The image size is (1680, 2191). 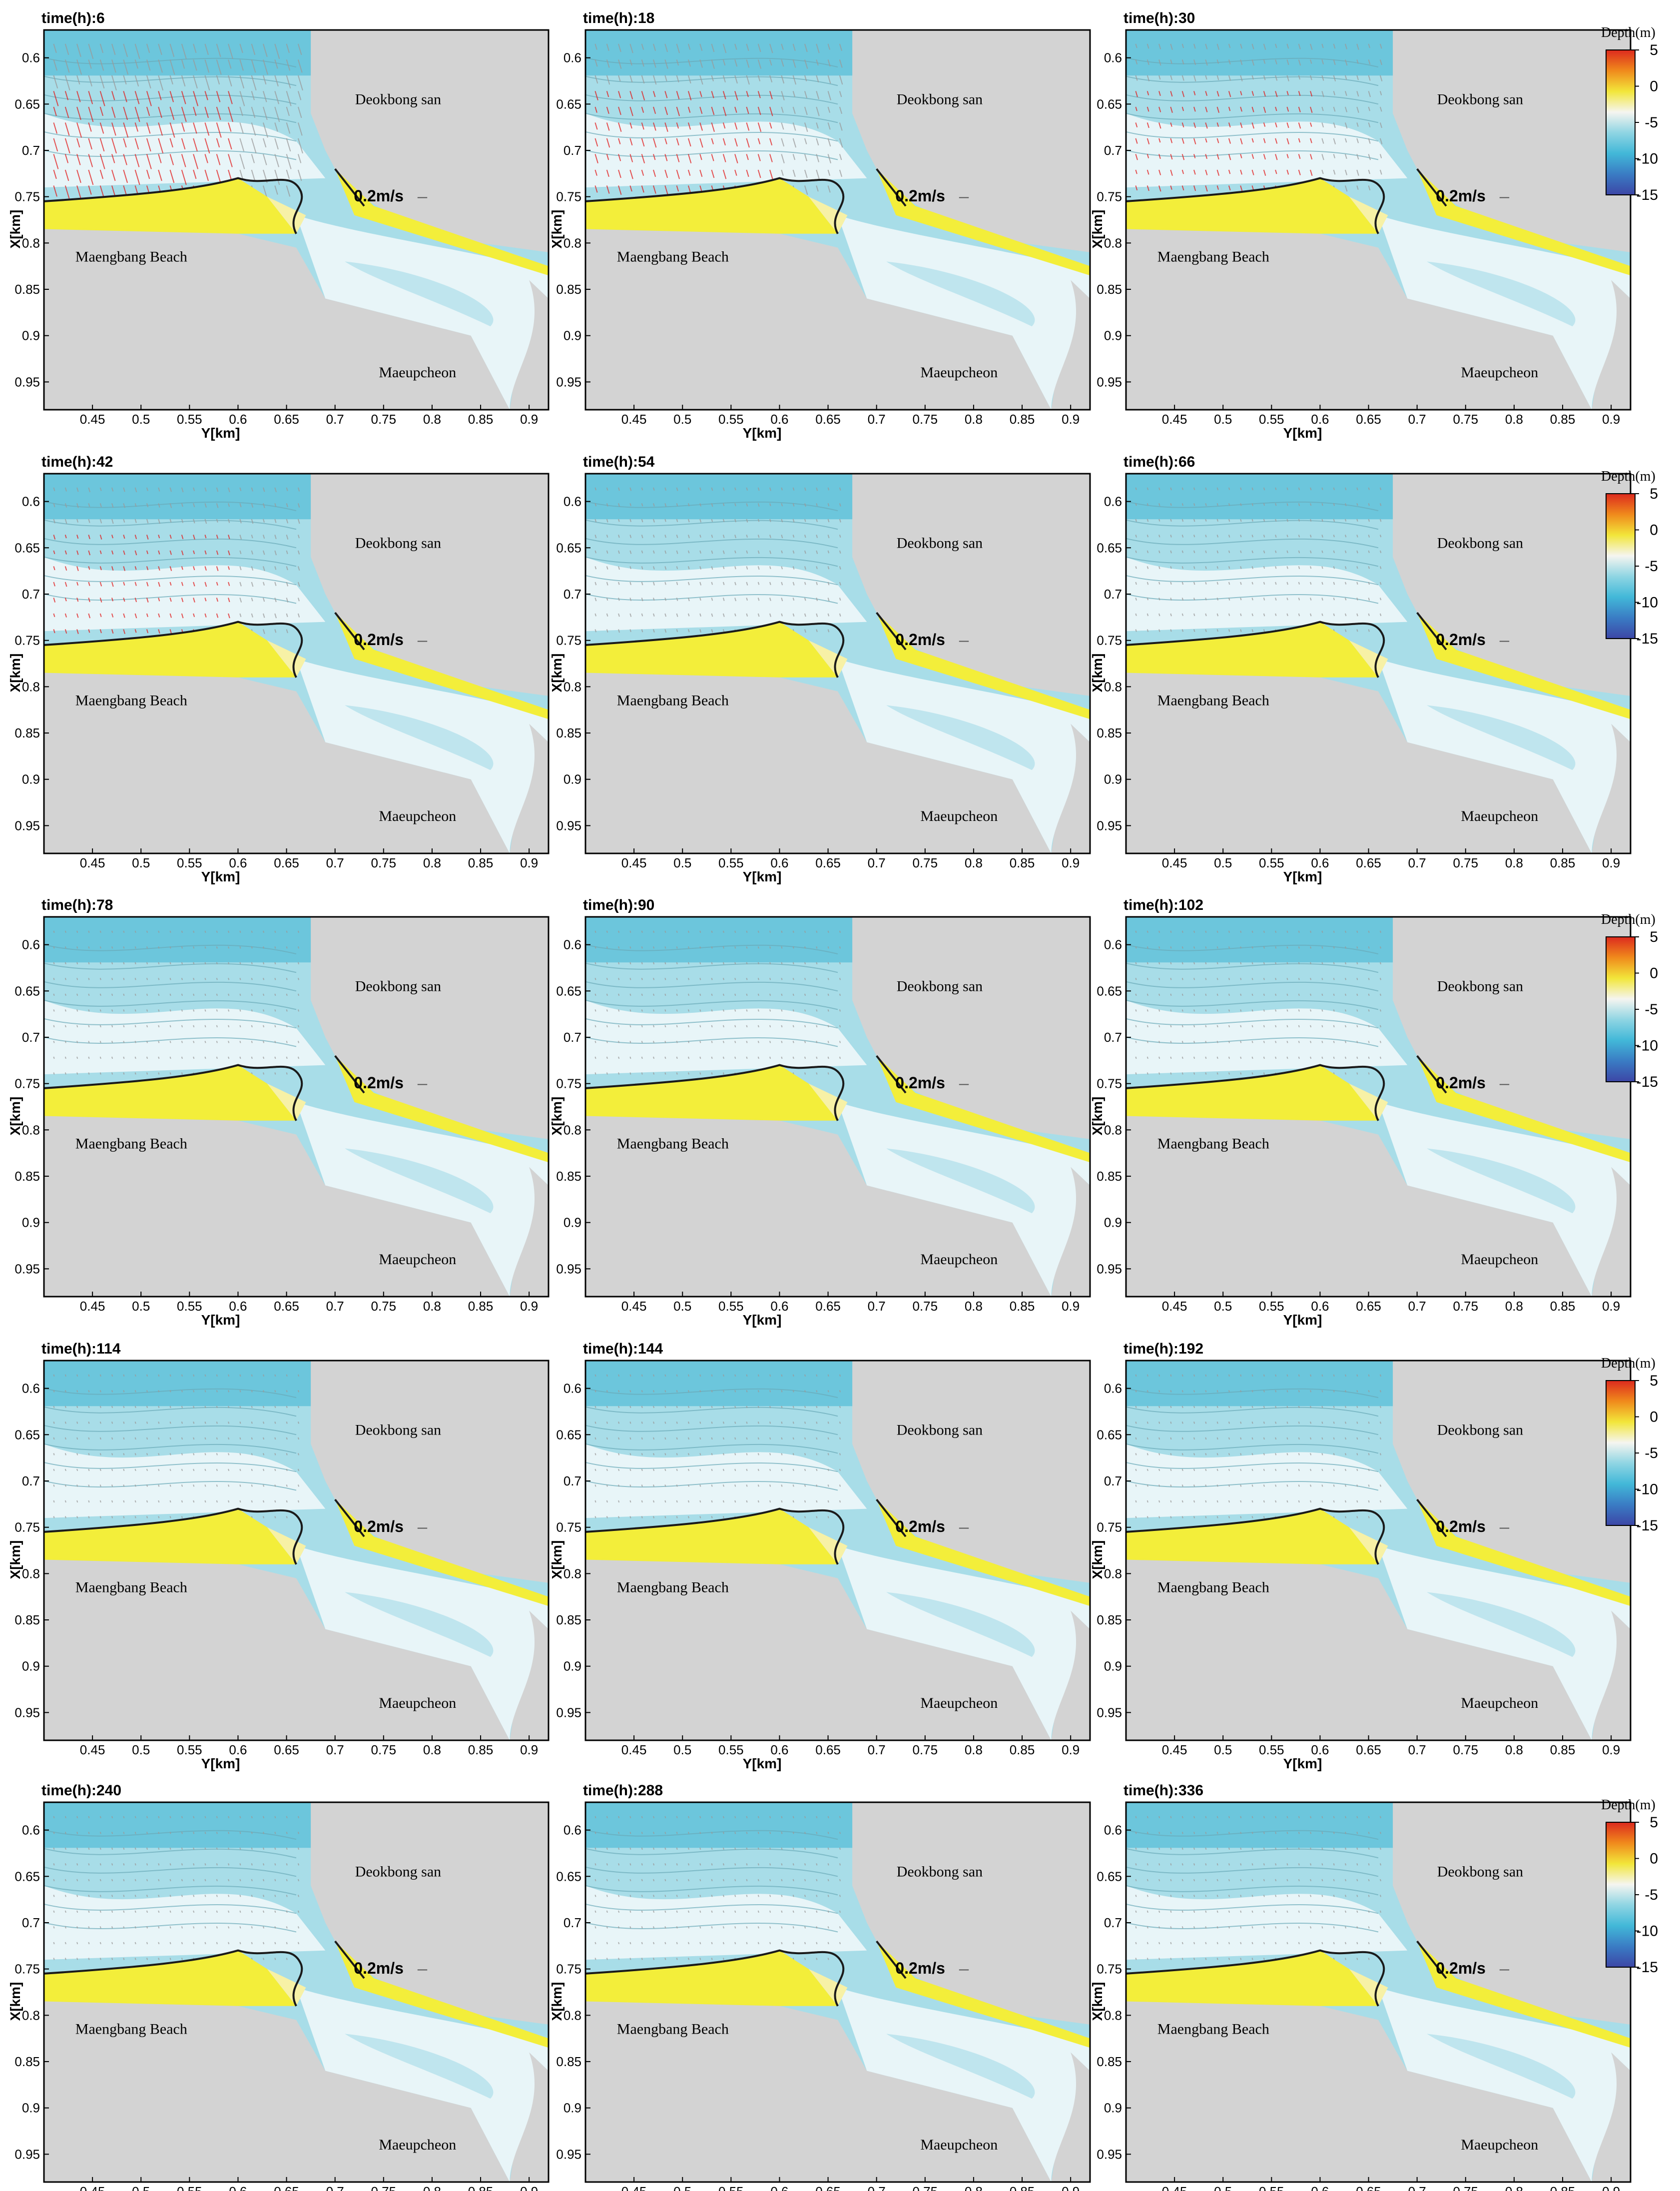 What do you see at coordinates (170, 206) in the screenshot?
I see `intertidal-beach` at bounding box center [170, 206].